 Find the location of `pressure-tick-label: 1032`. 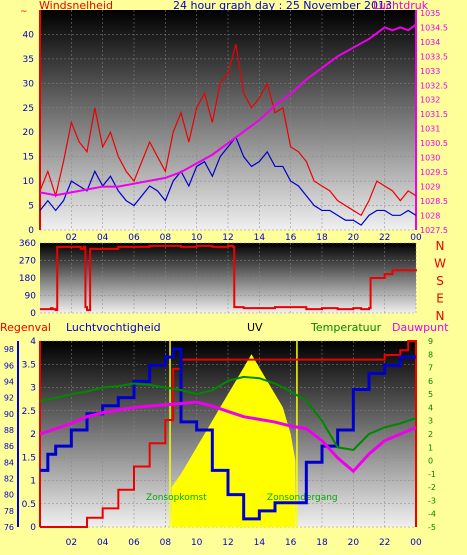

pressure-tick-label: 1032 is located at coordinates (430, 100).